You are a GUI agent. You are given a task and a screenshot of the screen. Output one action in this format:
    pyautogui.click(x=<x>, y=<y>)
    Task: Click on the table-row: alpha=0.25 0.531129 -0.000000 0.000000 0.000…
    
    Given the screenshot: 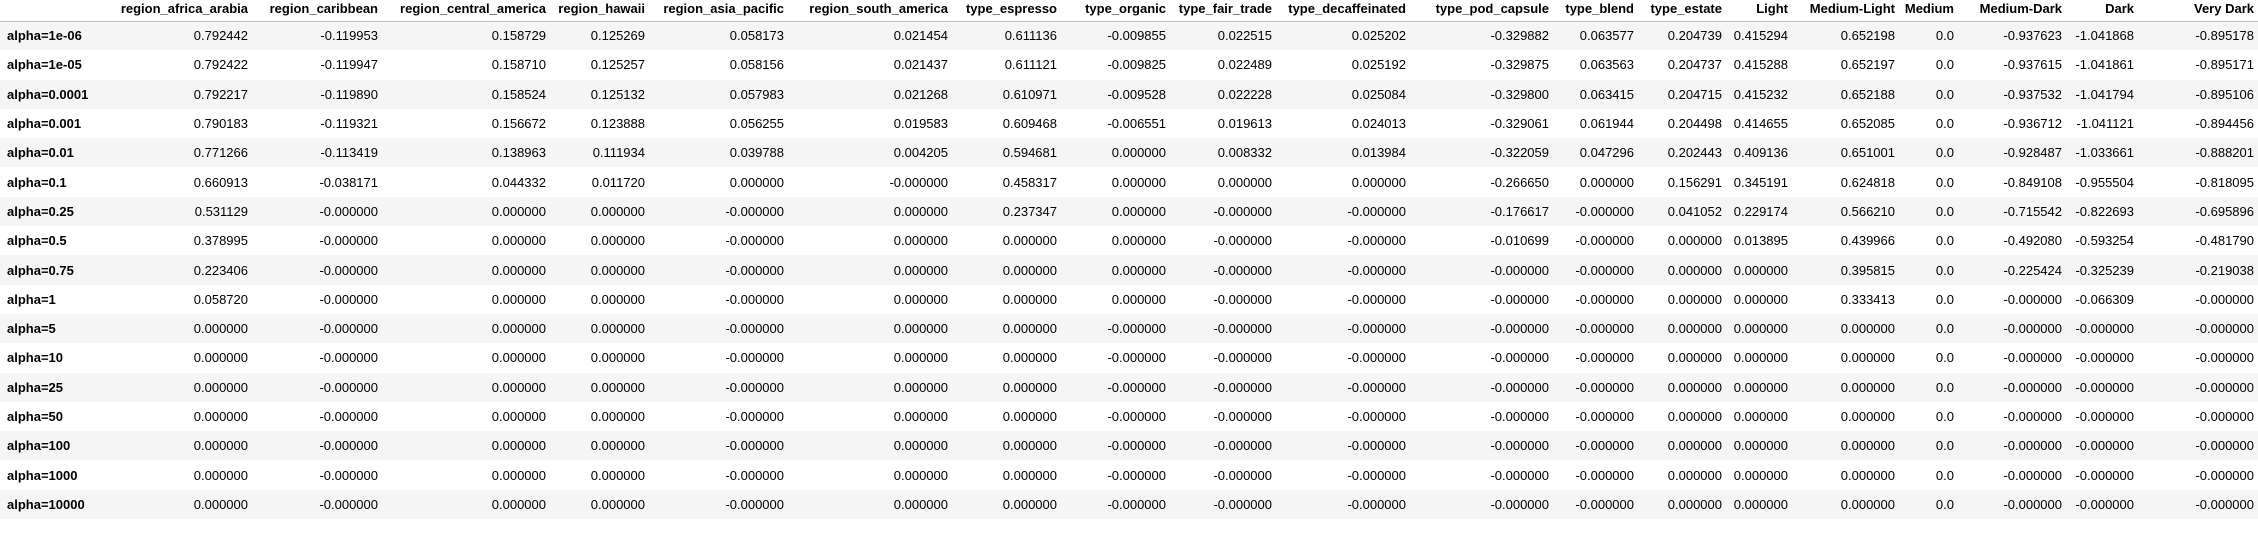 What is the action you would take?
    pyautogui.click(x=1129, y=211)
    